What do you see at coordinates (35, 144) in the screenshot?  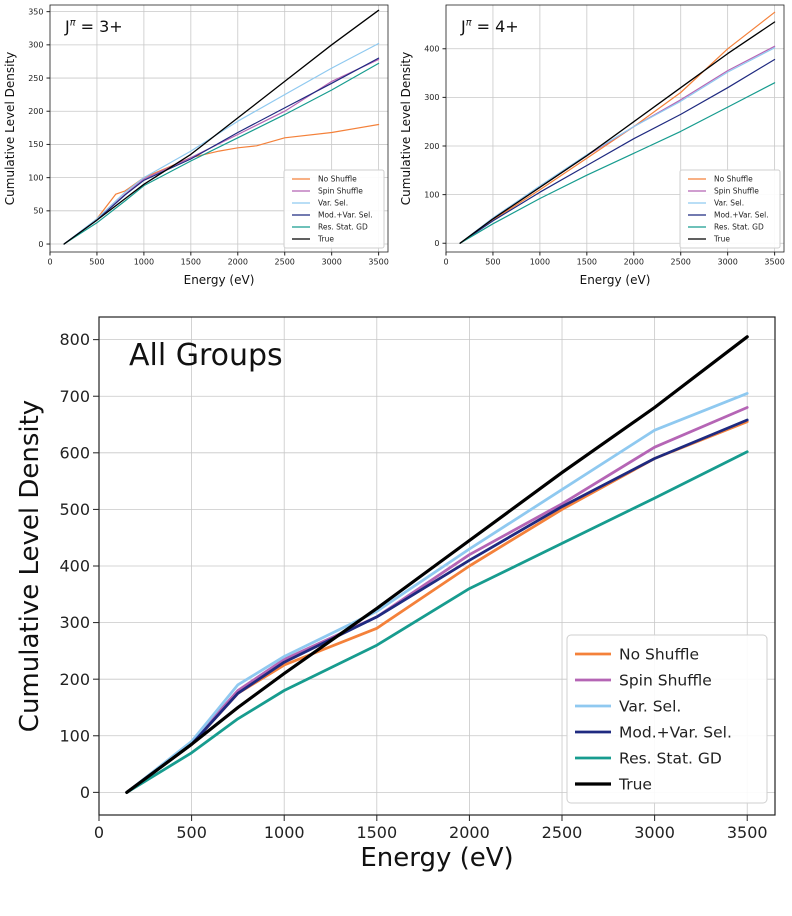 I see `y-tick-label: 150` at bounding box center [35, 144].